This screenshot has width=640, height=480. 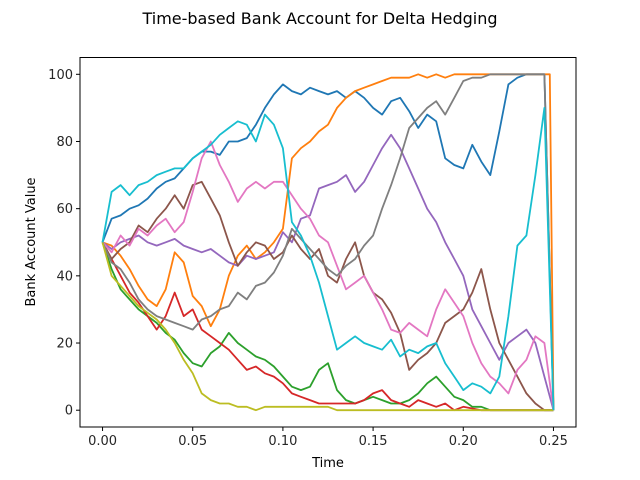 What do you see at coordinates (31, 241) in the screenshot?
I see `y-axis-label: Bank Account Value` at bounding box center [31, 241].